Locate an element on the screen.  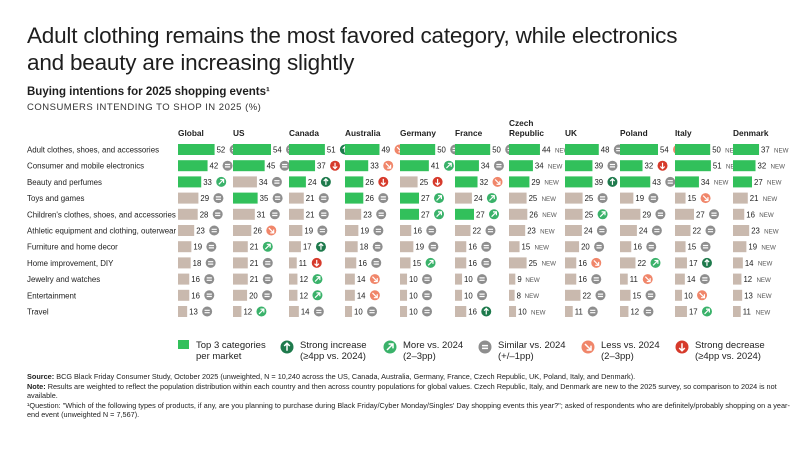
row-label-consumer-and-mobile-electronics: Consumer and mobile electronics is located at coordinates (85, 166).